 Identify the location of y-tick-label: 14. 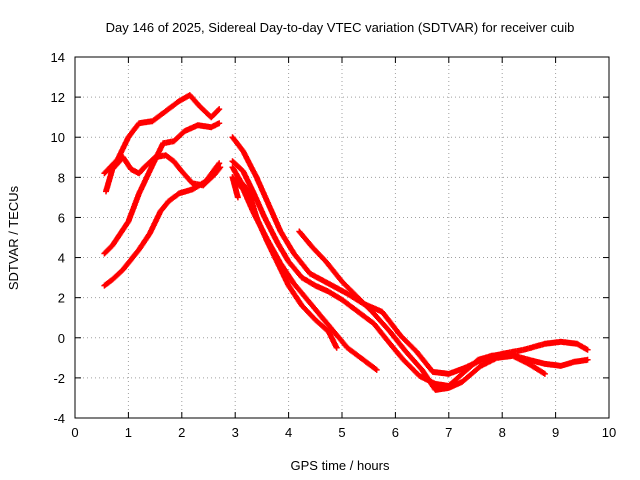
(58, 57).